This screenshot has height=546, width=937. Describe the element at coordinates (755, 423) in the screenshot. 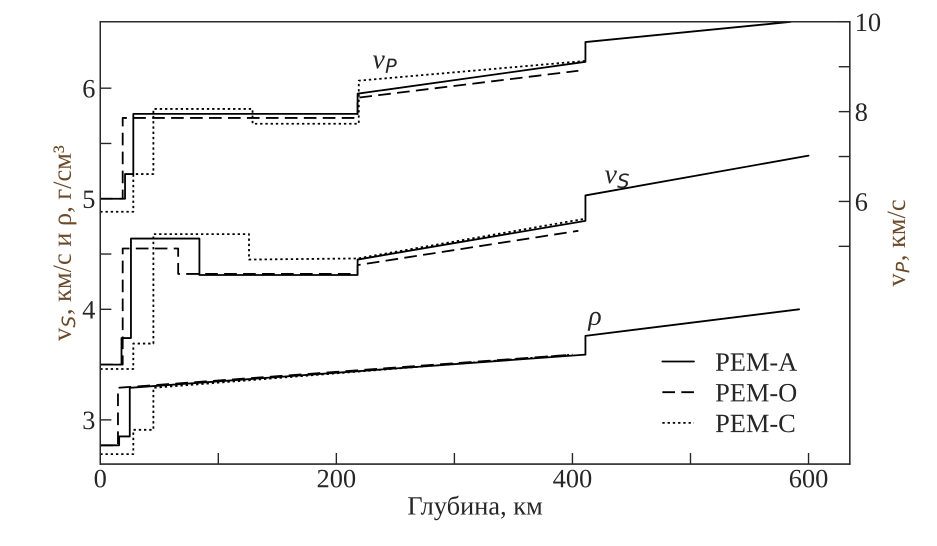

I see `legend-label: PEM-C` at that location.